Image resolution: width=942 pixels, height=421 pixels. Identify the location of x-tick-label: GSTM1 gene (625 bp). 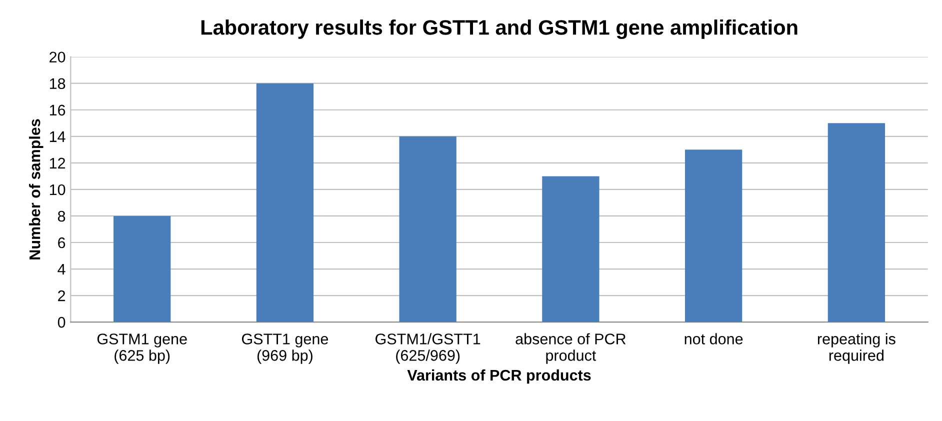
(142, 349).